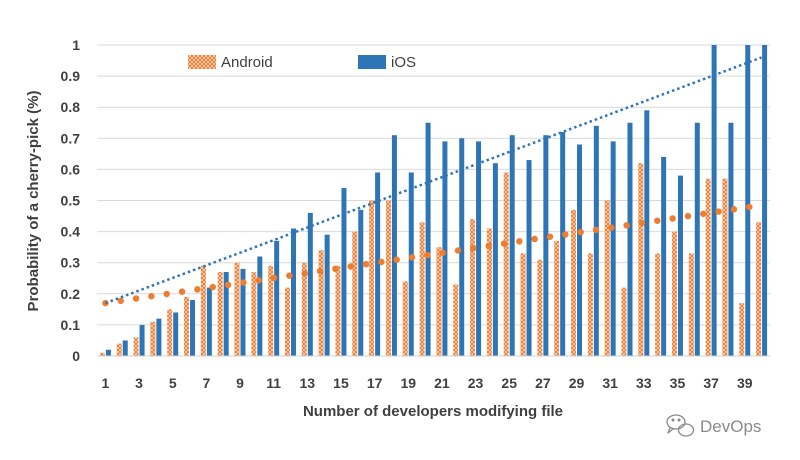 The image size is (800, 460). What do you see at coordinates (76, 356) in the screenshot?
I see `y-tick-label: 0` at bounding box center [76, 356].